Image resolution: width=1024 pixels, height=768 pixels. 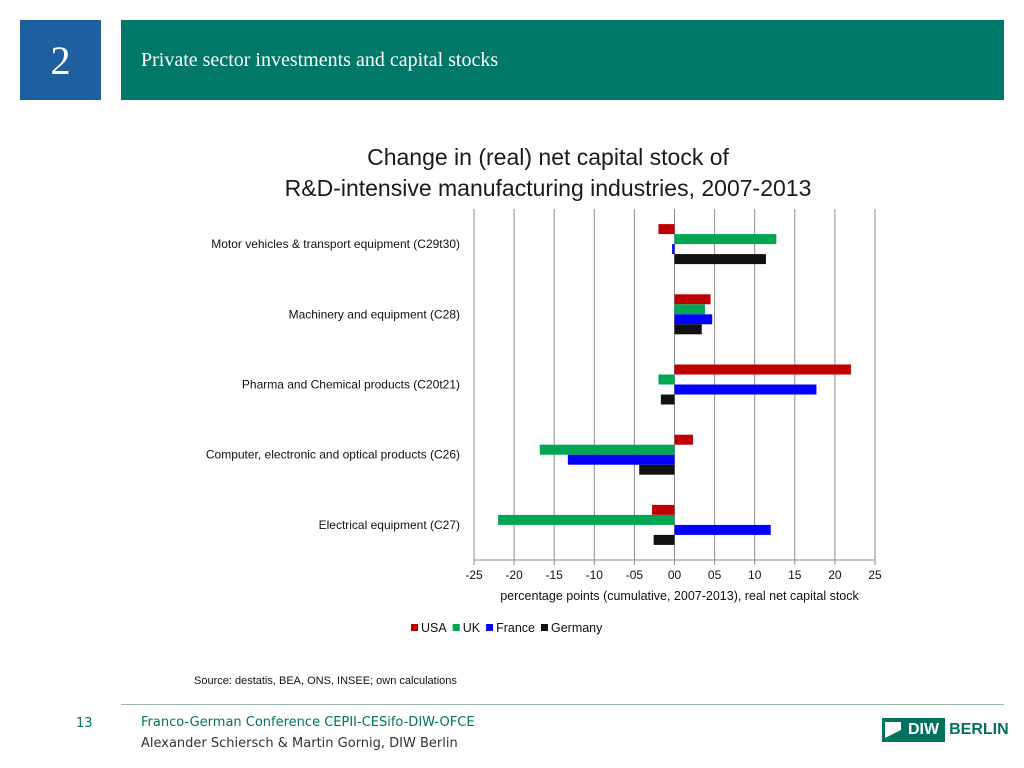 I want to click on diw-berlin-logo: DIW BERLIN, so click(x=945, y=730).